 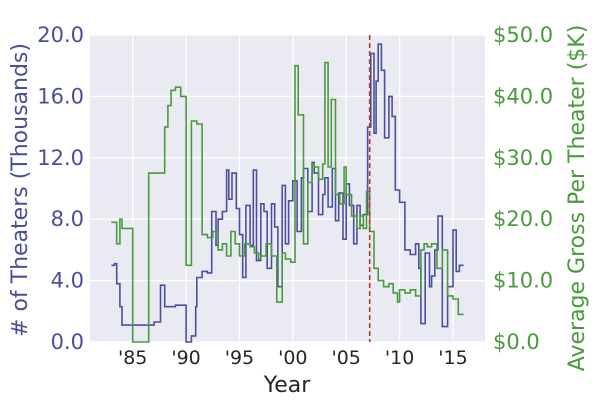 I want to click on right-tick-label: $10.0, so click(x=523, y=281).